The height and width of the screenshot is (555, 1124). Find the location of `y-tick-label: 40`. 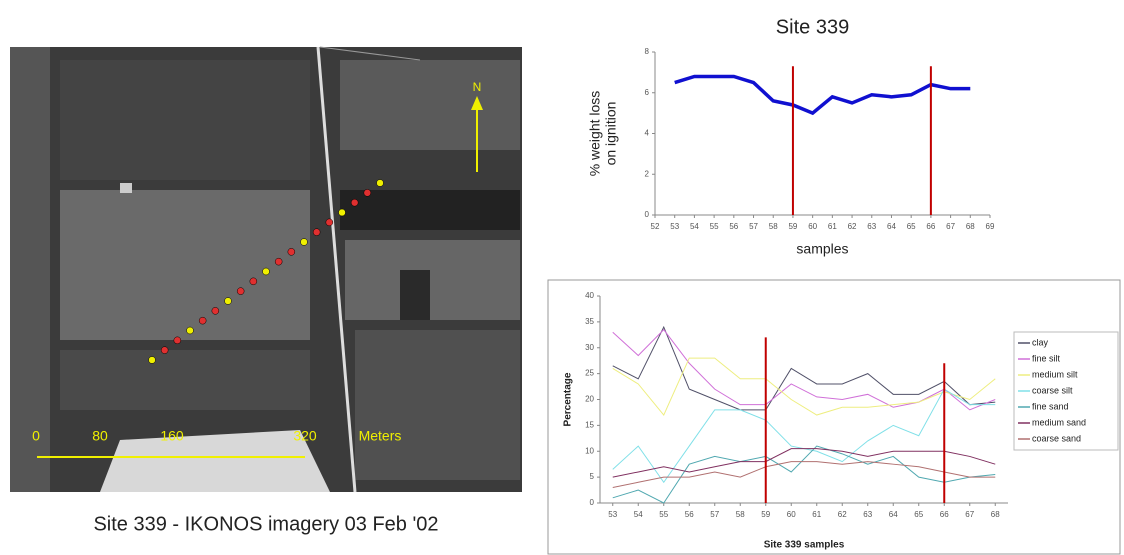

y-tick-label: 40 is located at coordinates (589, 295).